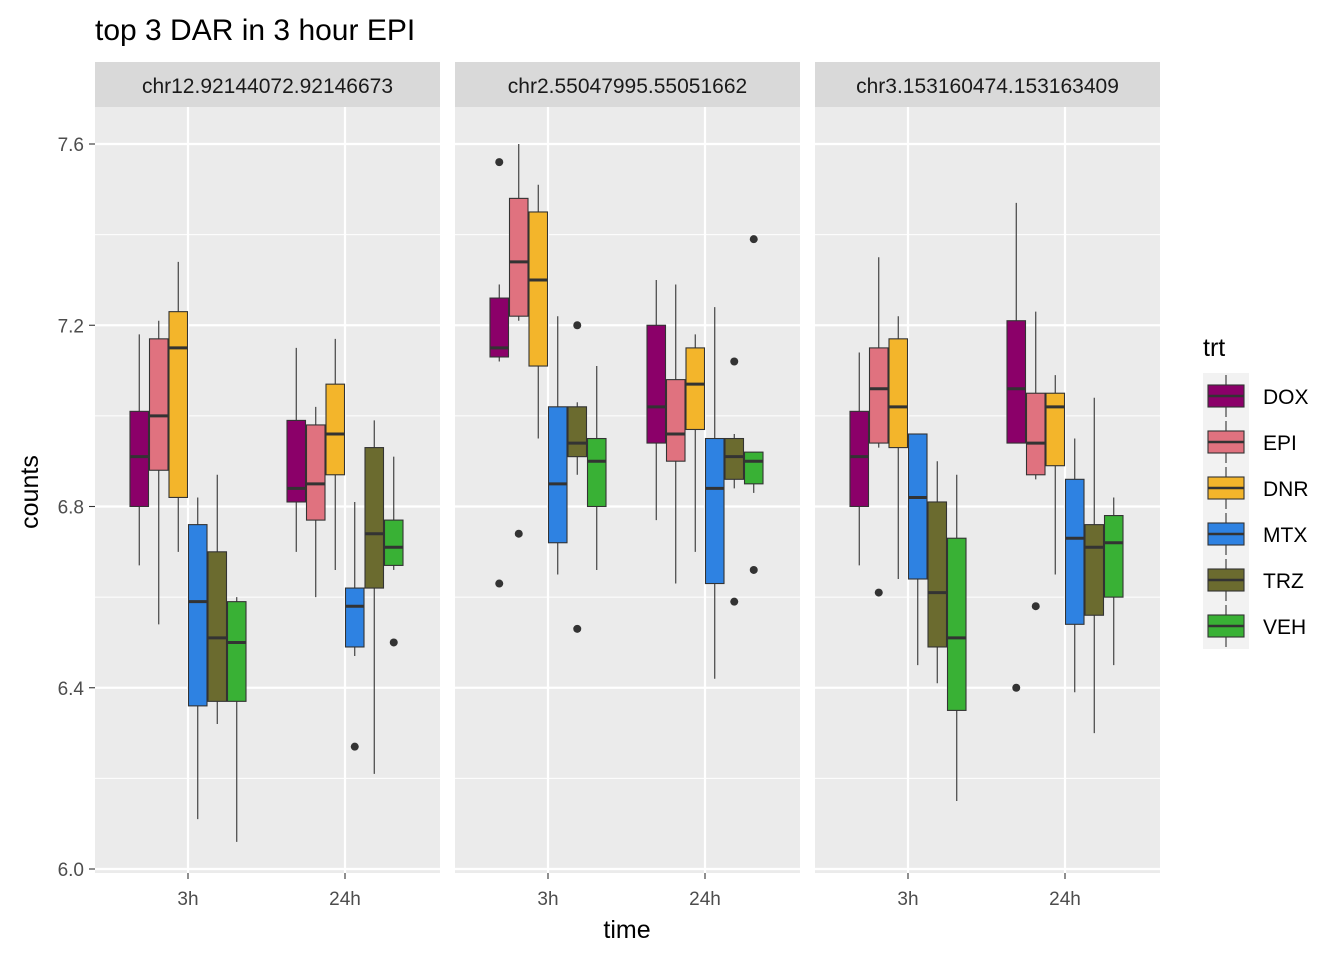 Image resolution: width=1344 pixels, height=960 pixels. I want to click on y-tick-label: 7.2, so click(71, 326).